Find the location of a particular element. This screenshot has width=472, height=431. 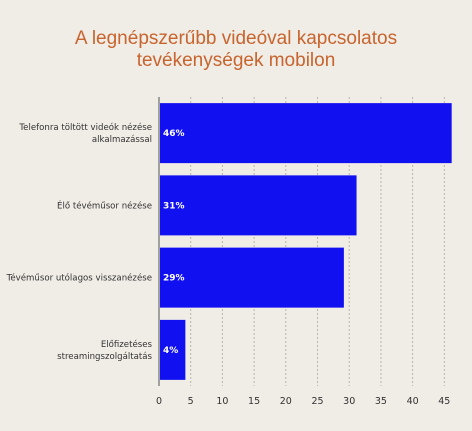

category-label: alkalmazással is located at coordinates (122, 140).